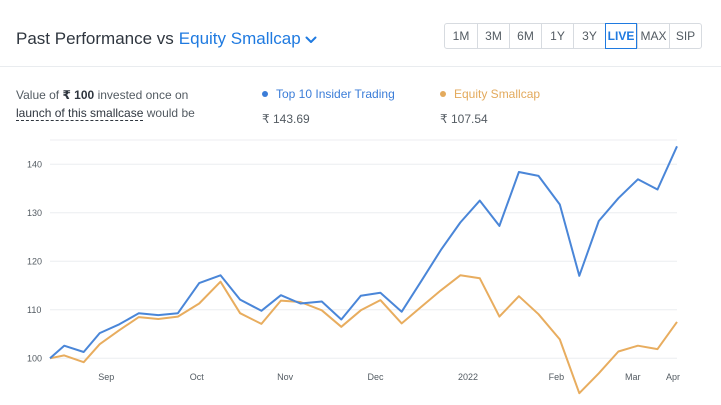 The image size is (721, 405). Describe the element at coordinates (106, 377) in the screenshot. I see `x-tick-label: Sep` at that location.